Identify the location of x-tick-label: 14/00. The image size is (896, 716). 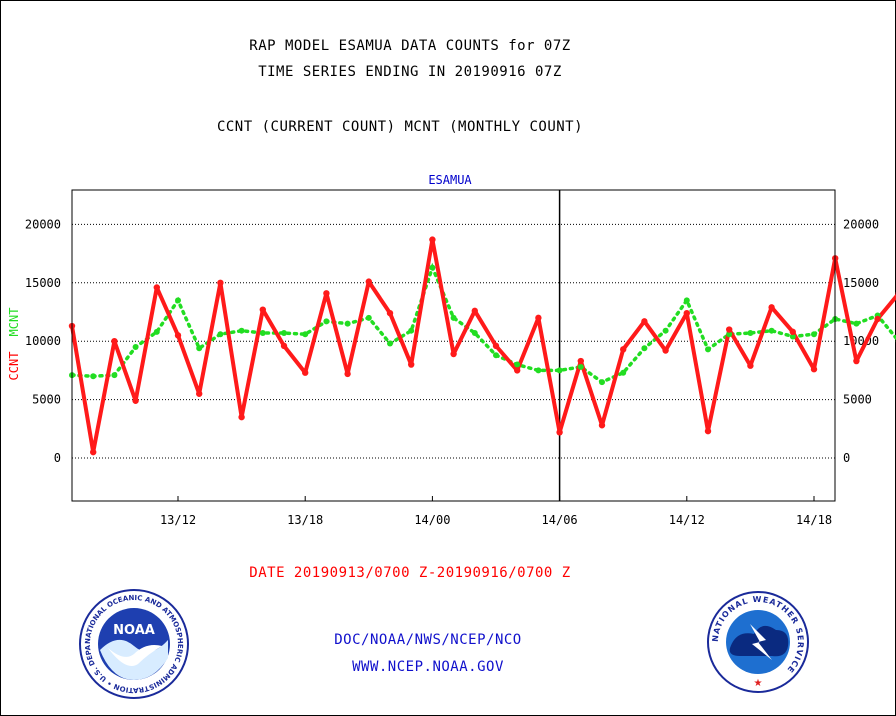
(432, 520).